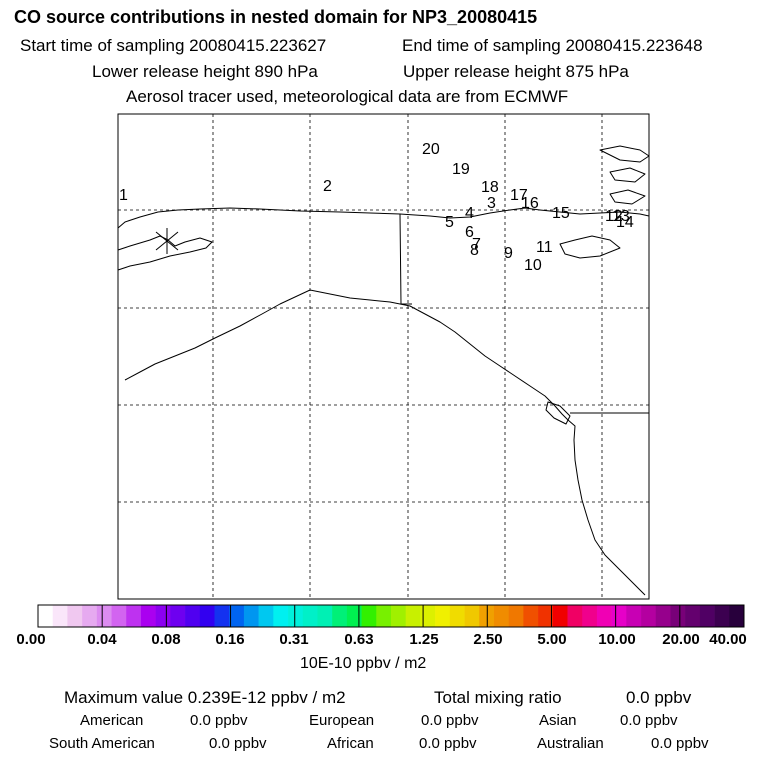  I want to click on point-label-8: 8, so click(474, 250).